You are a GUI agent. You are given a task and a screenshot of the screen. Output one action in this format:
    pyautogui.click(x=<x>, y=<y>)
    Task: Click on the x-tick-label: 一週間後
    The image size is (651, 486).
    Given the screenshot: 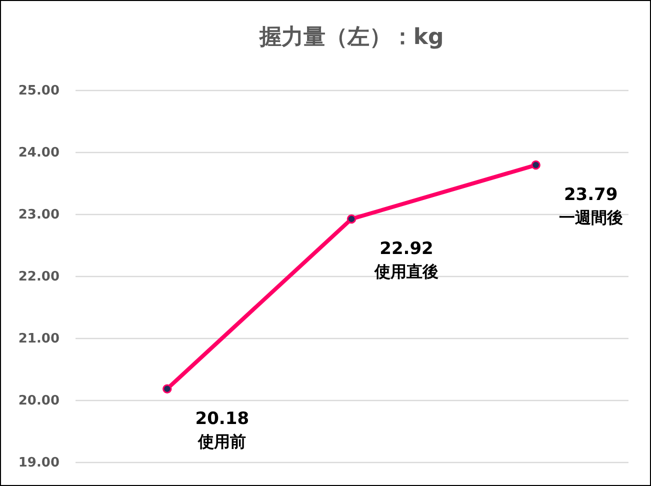 What is the action you would take?
    pyautogui.click(x=590, y=218)
    